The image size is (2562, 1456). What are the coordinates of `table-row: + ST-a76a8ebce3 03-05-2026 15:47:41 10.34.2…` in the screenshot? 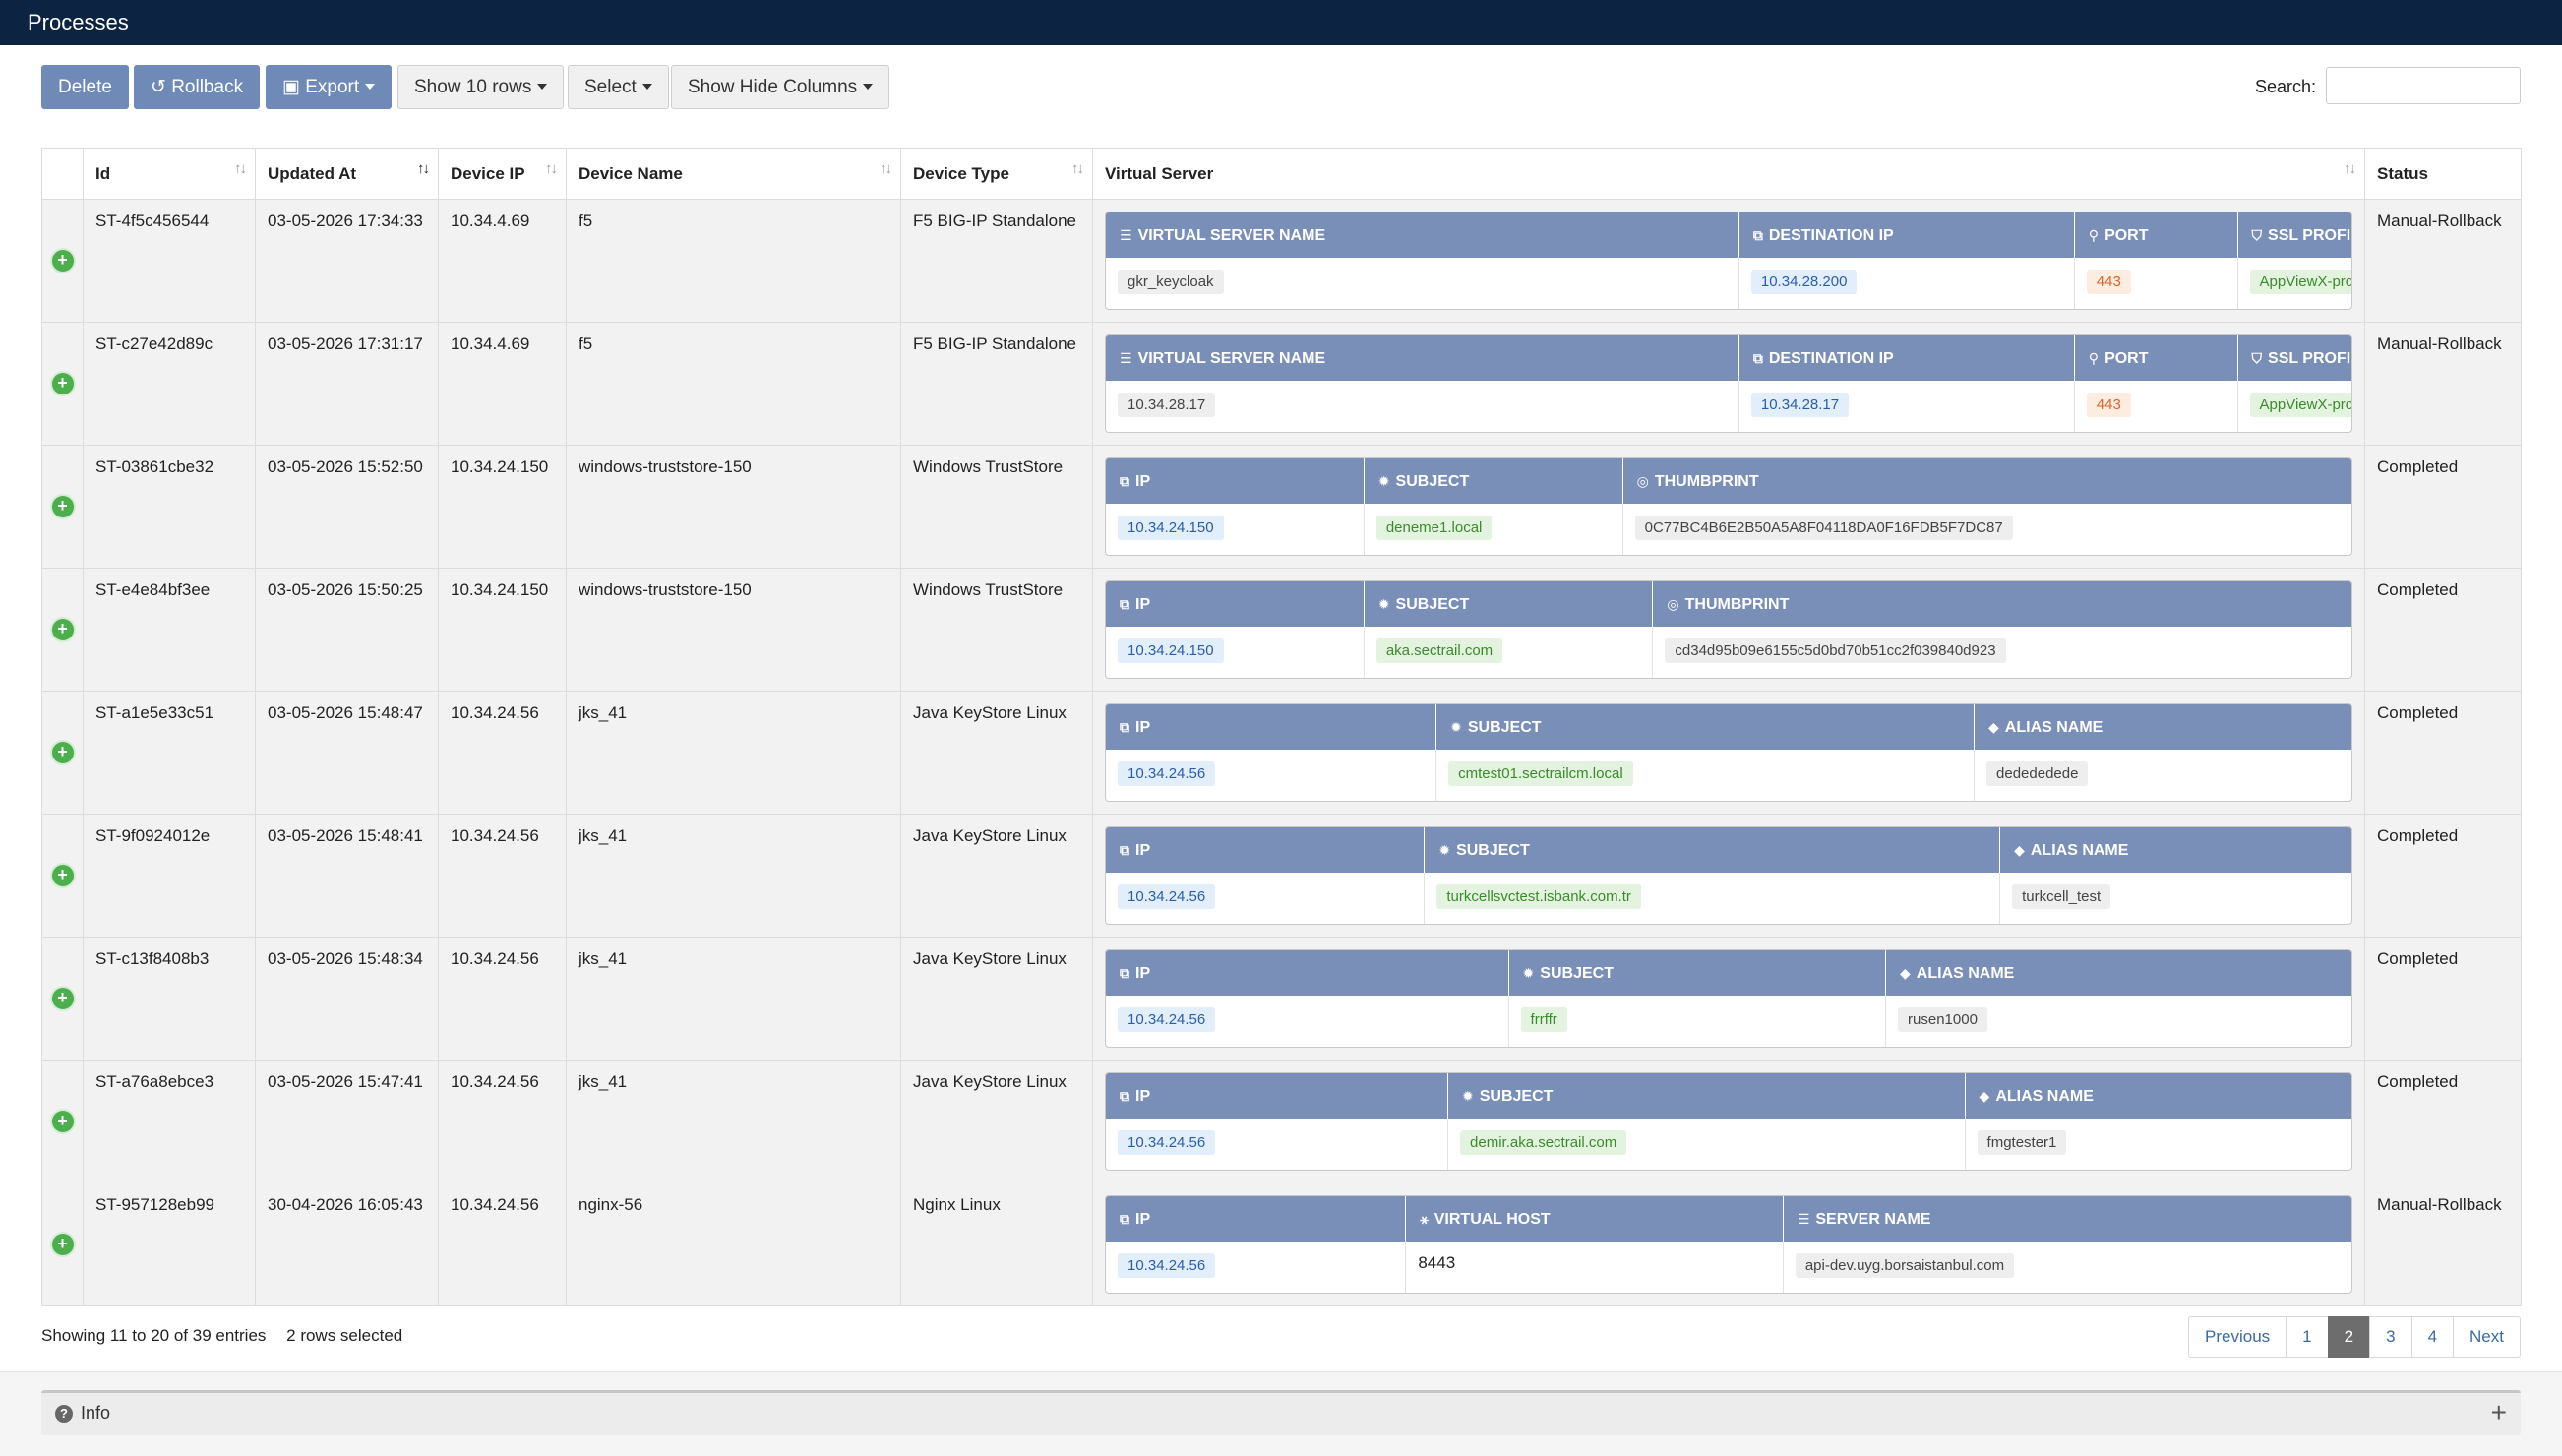 It's located at (1282, 1121).